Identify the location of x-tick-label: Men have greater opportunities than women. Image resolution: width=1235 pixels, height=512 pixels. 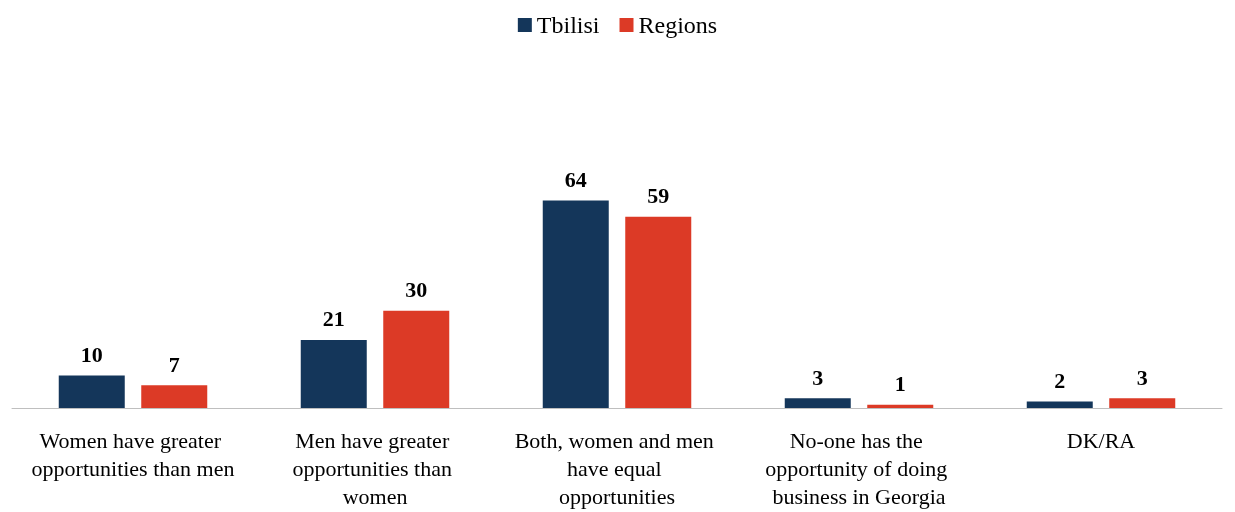
(375, 468).